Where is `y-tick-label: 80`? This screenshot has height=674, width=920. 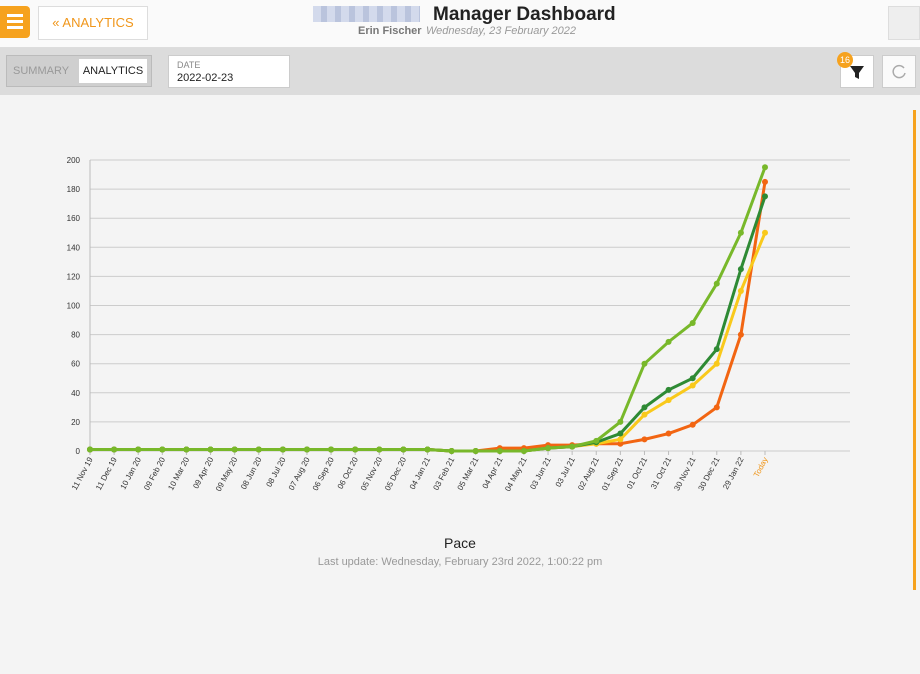
y-tick-label: 80 is located at coordinates (75, 335).